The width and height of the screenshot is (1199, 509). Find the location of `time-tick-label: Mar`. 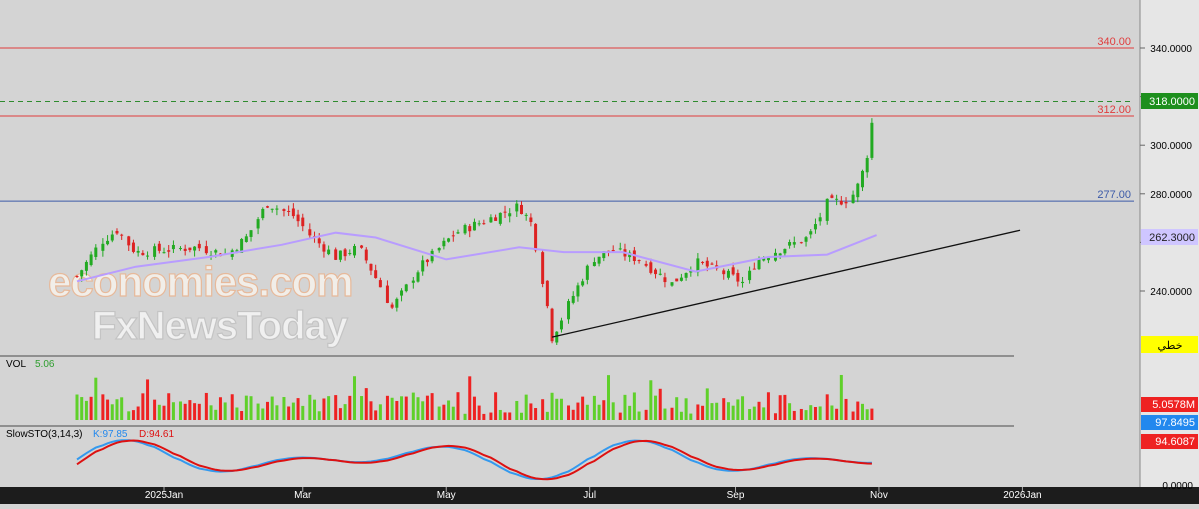

time-tick-label: Mar is located at coordinates (303, 495).